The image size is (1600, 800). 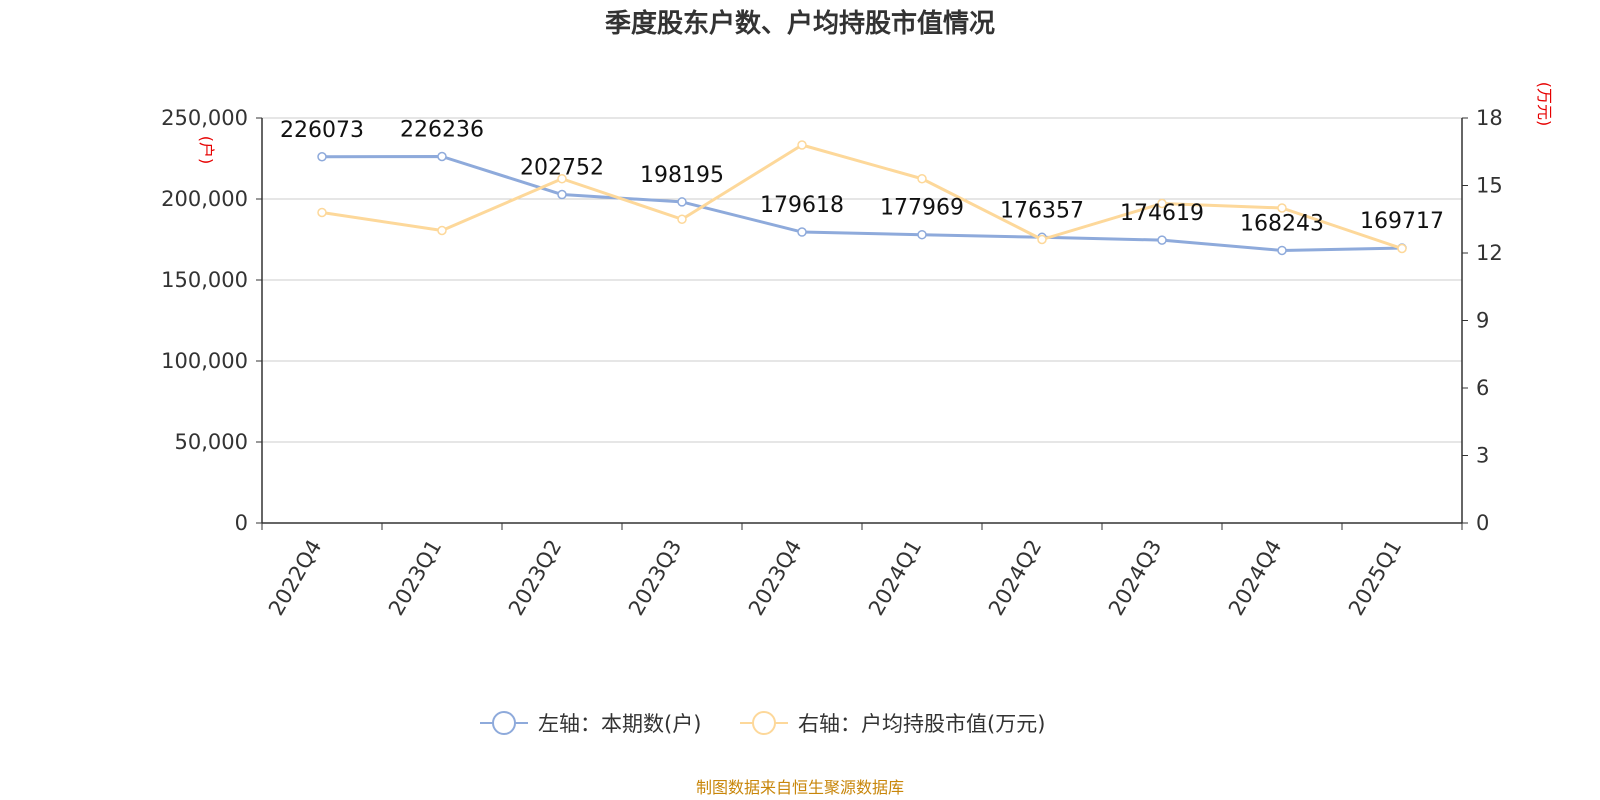 I want to click on x-axis-tick-label: 2023Q1, so click(x=415, y=578).